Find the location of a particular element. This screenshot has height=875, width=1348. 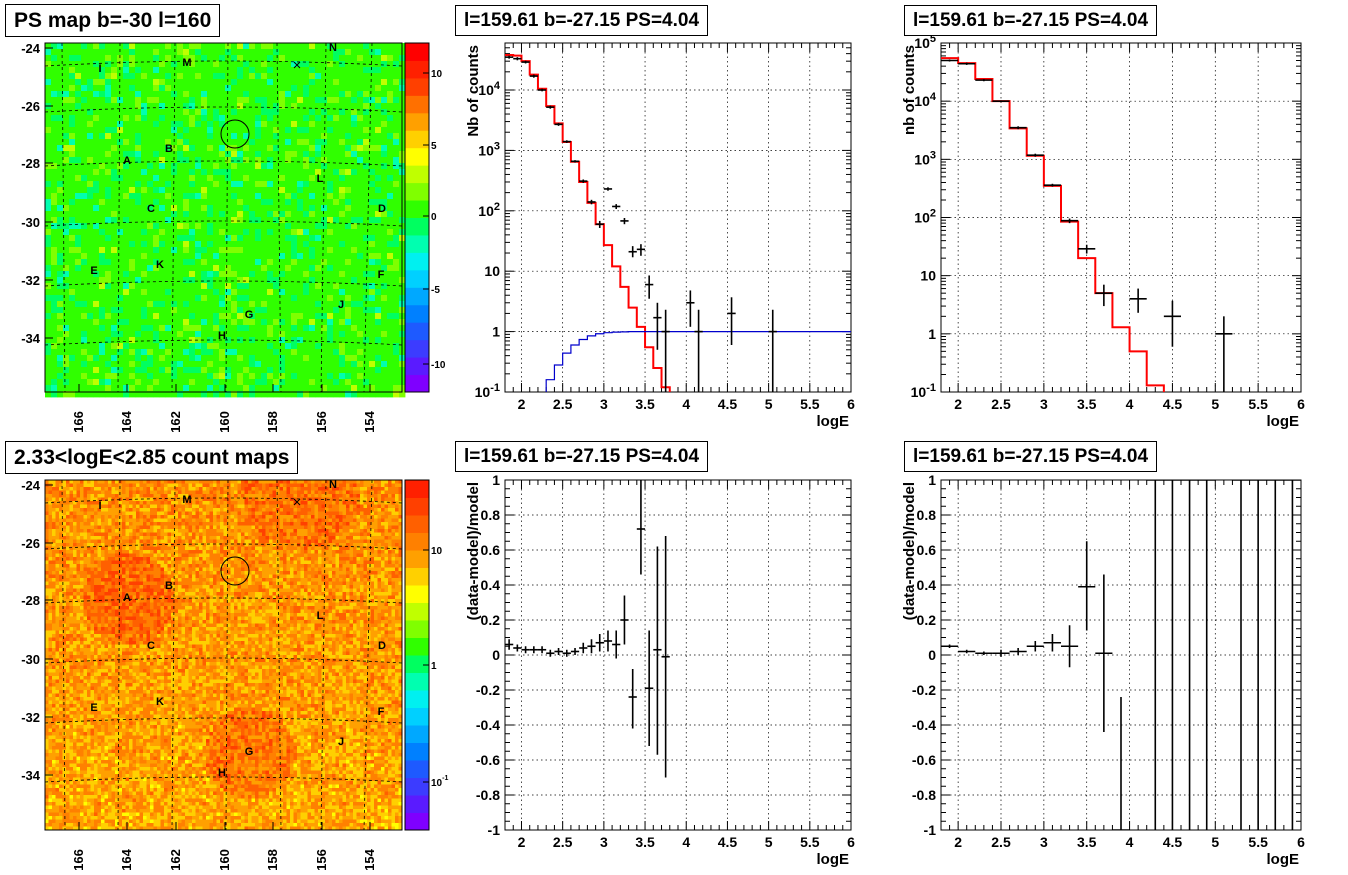

x-tick-label: 3 is located at coordinates (1044, 842).